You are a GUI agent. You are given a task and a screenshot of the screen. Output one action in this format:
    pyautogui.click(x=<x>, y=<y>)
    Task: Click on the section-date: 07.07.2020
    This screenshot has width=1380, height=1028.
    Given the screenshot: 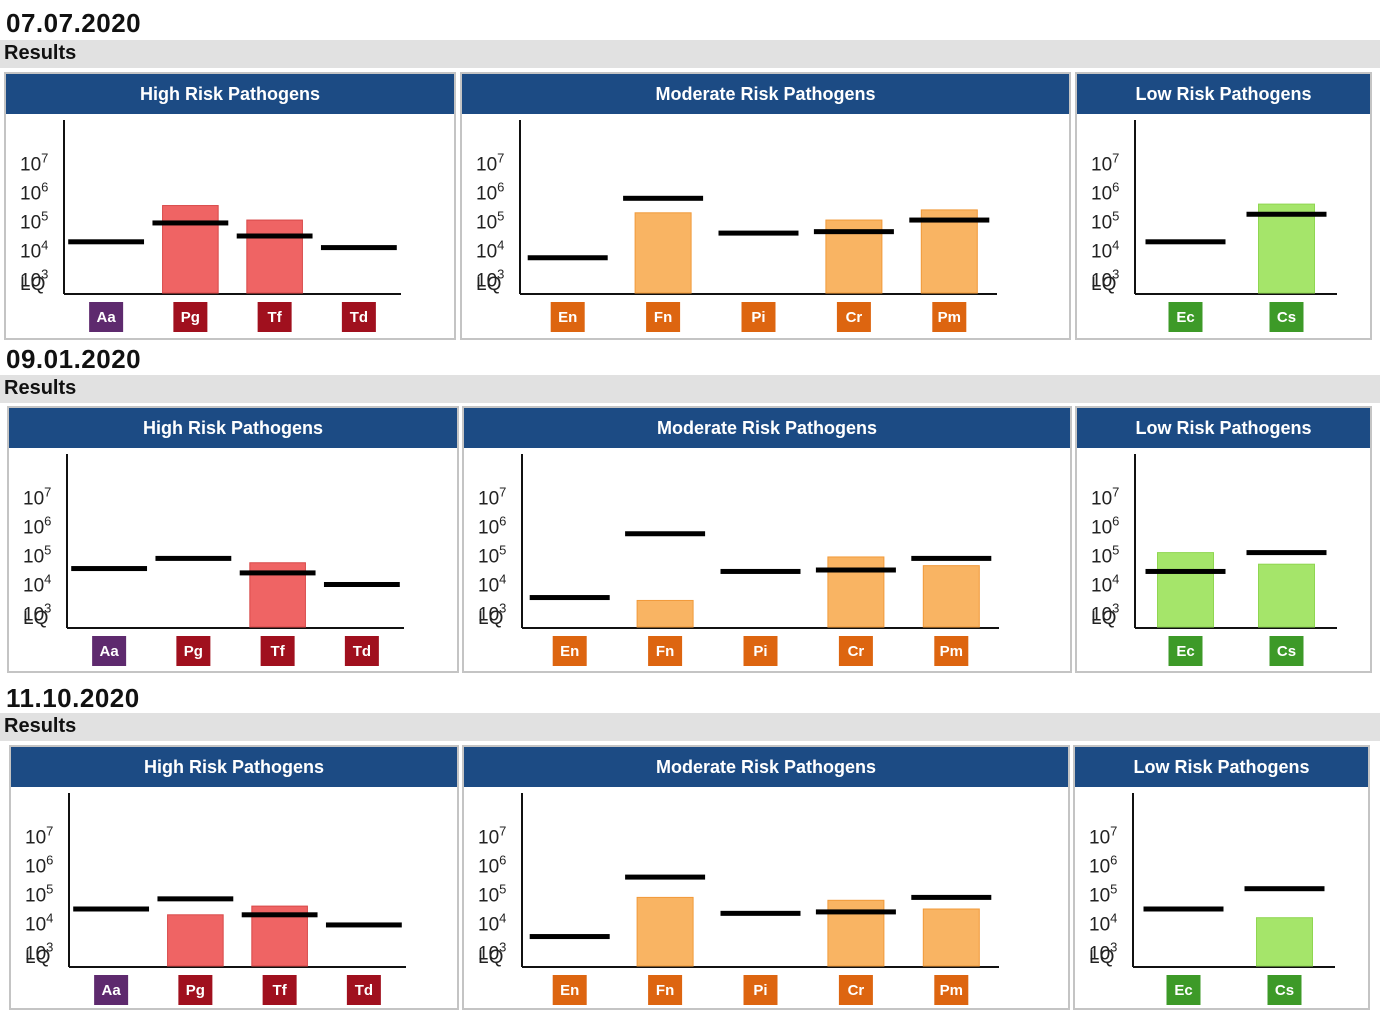 What is the action you would take?
    pyautogui.click(x=74, y=23)
    